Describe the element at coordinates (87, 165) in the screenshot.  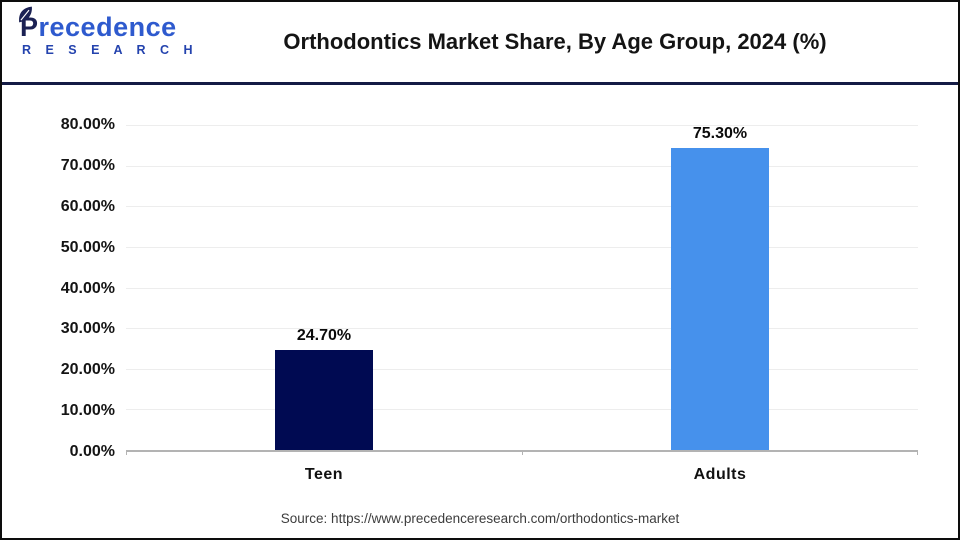
I see `y-axis-tick-label: 70.00%` at that location.